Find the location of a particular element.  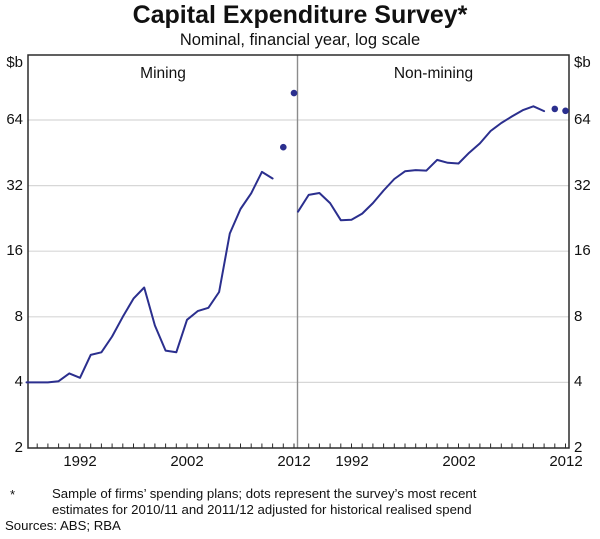

x-tick-label-mining-2012: 2012 is located at coordinates (294, 461).